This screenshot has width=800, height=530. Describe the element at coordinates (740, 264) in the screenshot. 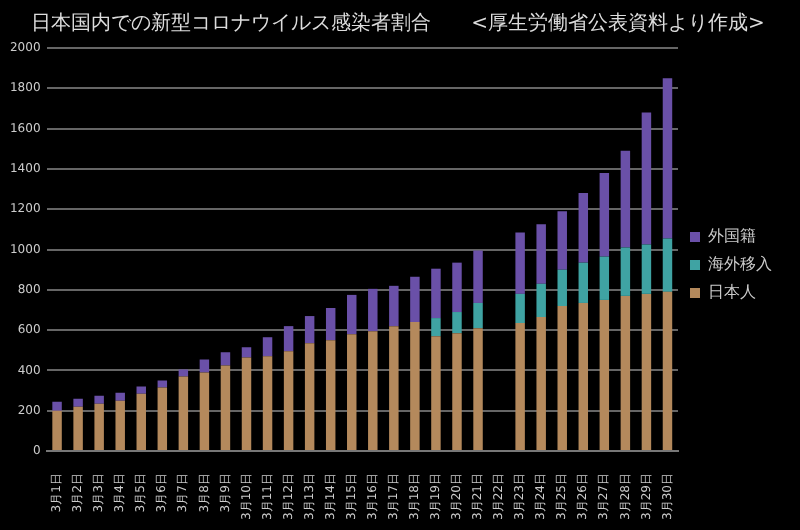

I see `legend-label: 海外移入` at that location.